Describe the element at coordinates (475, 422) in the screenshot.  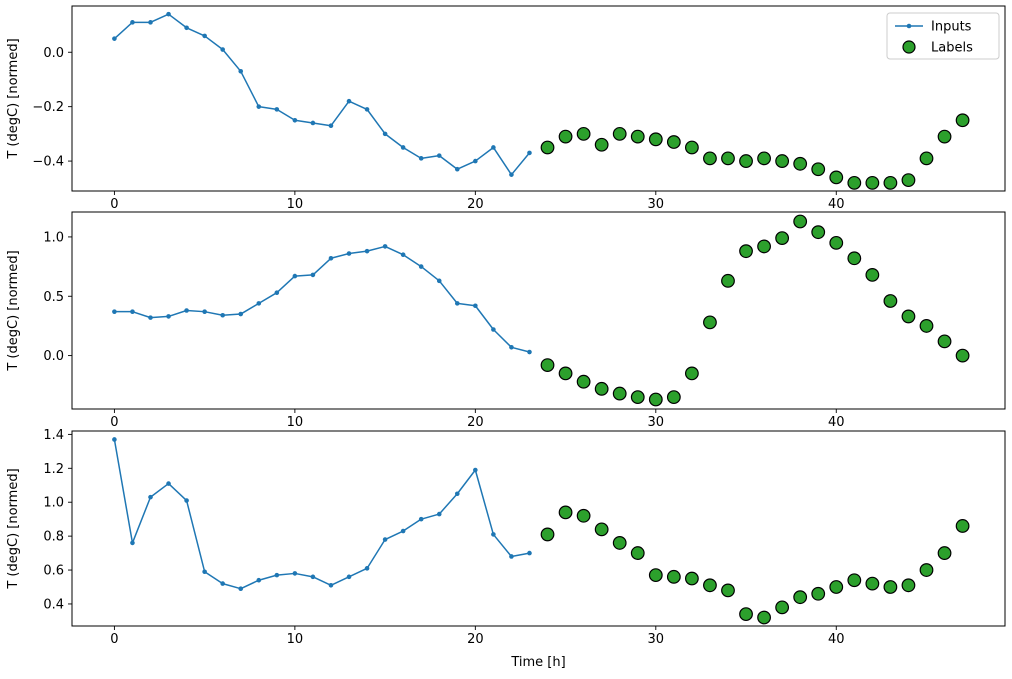
I see `x-tick-label: 20` at that location.